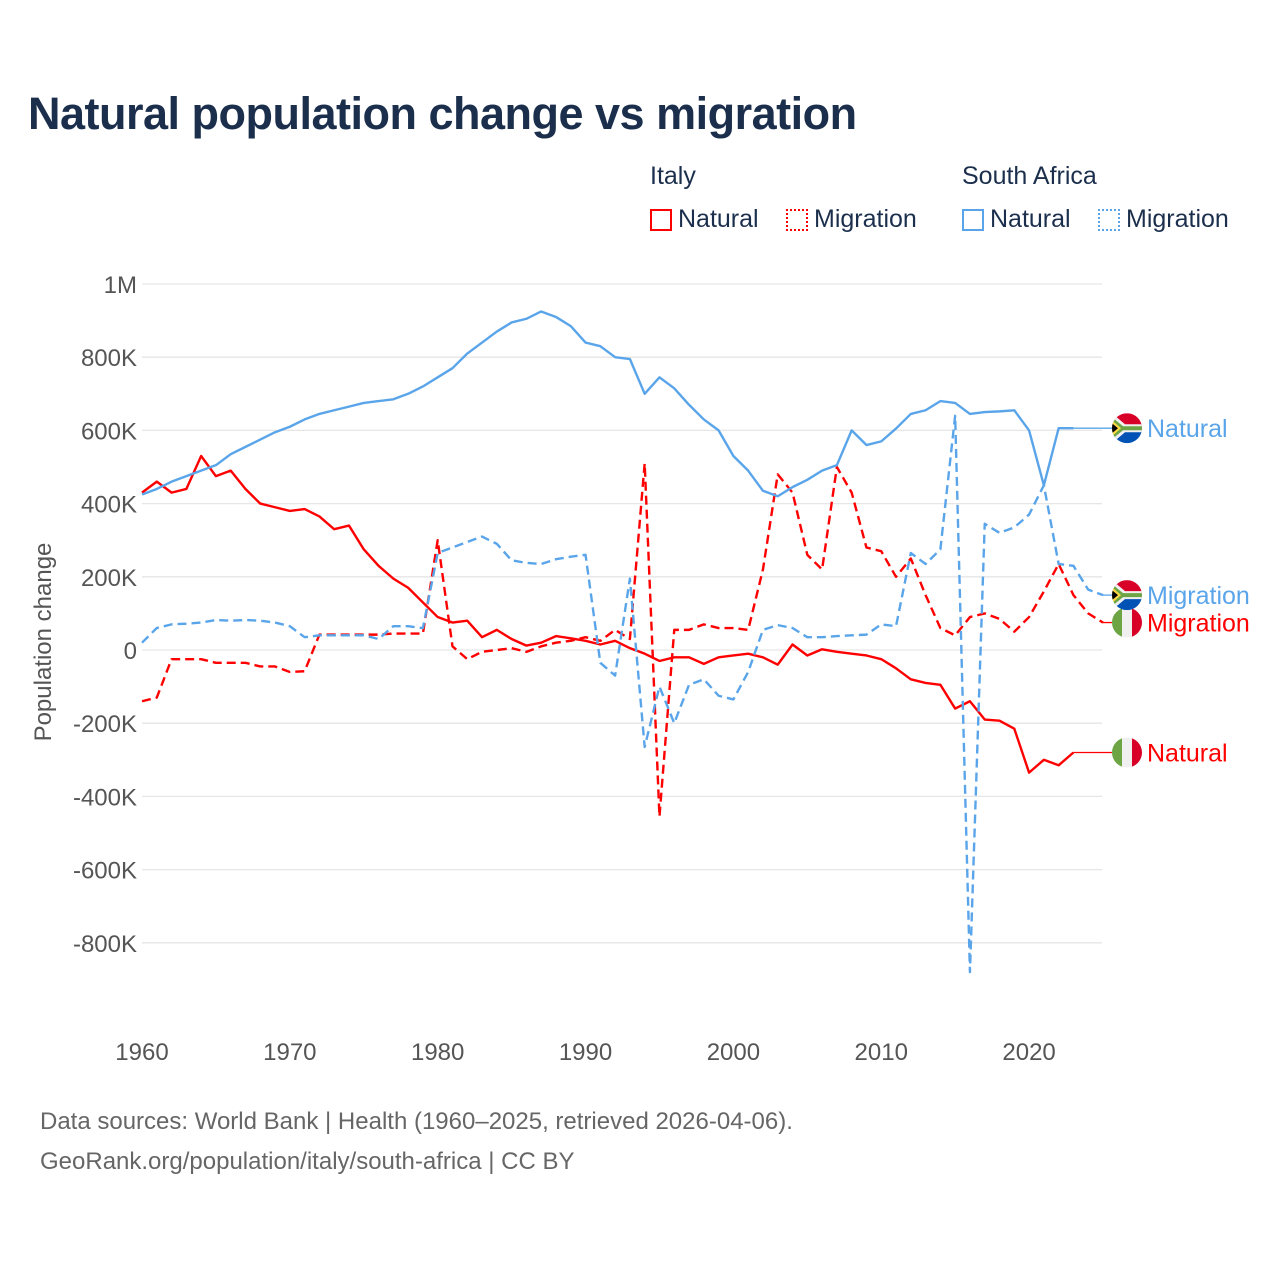  I want to click on legend-south-africa-natural: Natural, so click(1016, 219).